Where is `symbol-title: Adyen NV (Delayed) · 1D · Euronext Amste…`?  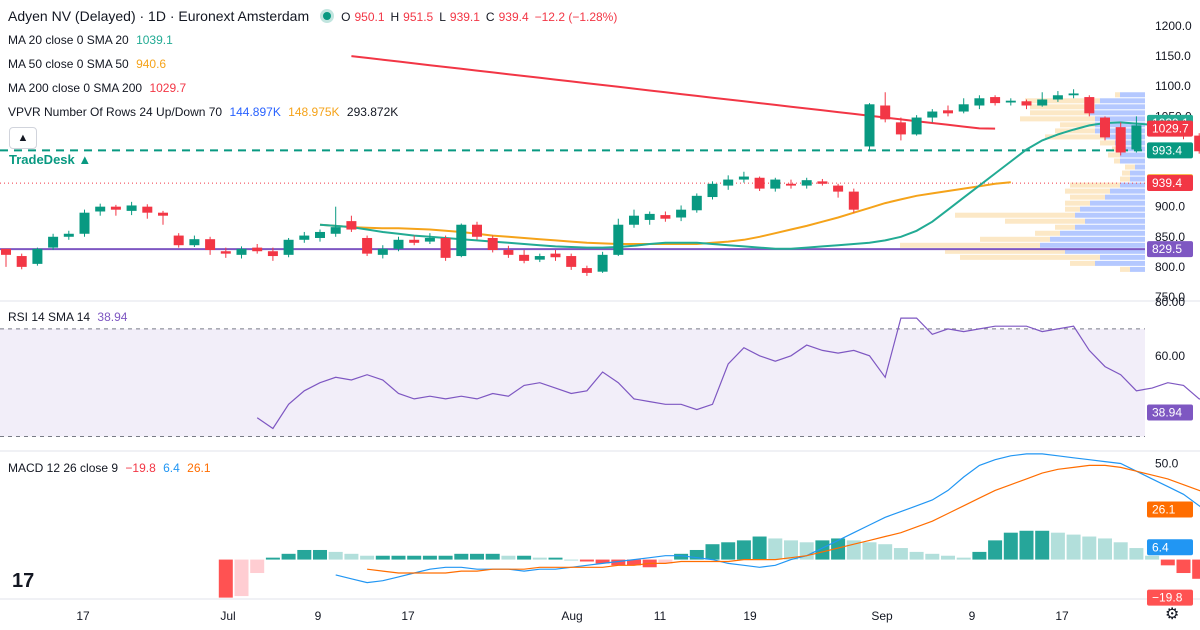
symbol-title: Adyen NV (Delayed) · 1D · Euronext Amste… is located at coordinates (159, 16).